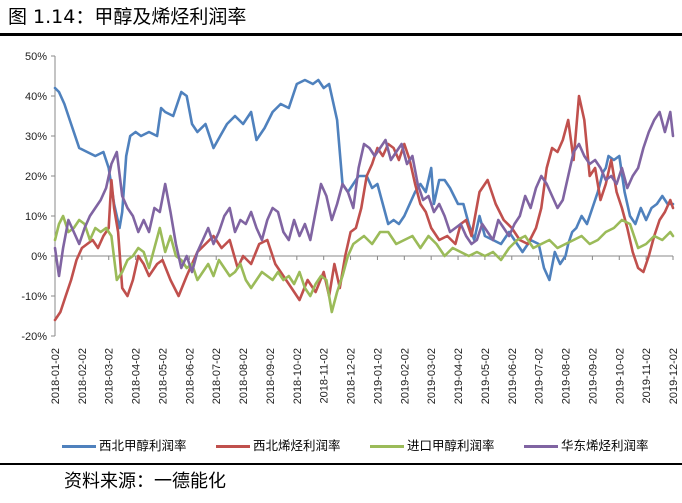 The width and height of the screenshot is (682, 503). Describe the element at coordinates (145, 481) in the screenshot. I see `source-note: 资料来源：一德能化` at that location.